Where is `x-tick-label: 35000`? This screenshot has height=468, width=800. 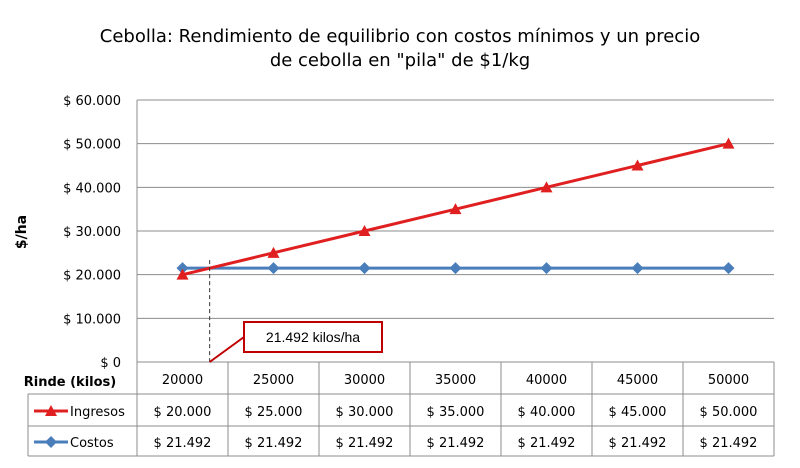
x-tick-label: 35000 is located at coordinates (455, 380).